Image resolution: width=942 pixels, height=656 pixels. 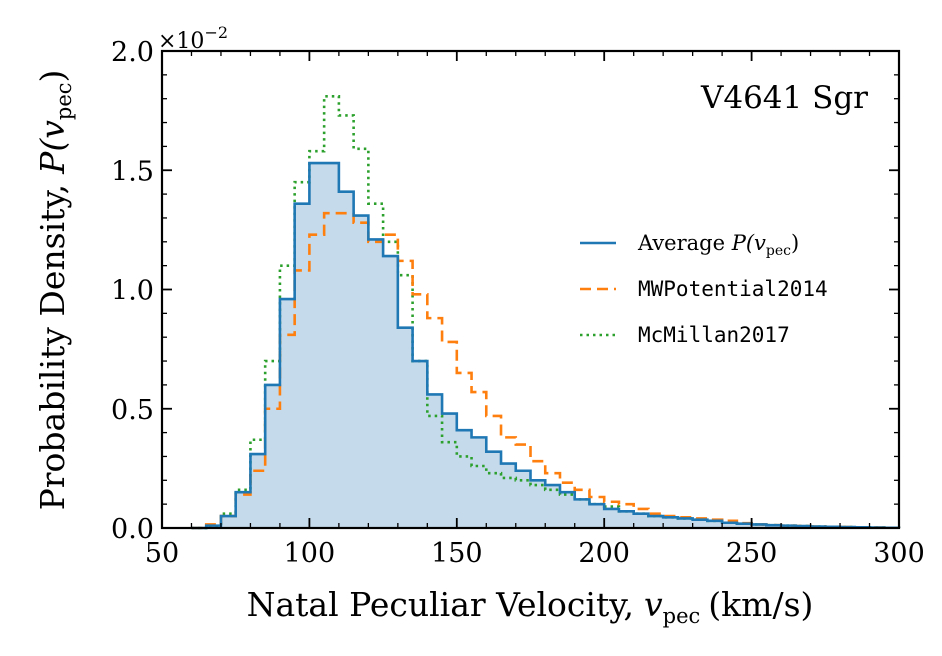 I want to click on y-tick-label: 0.0, so click(x=132, y=529).